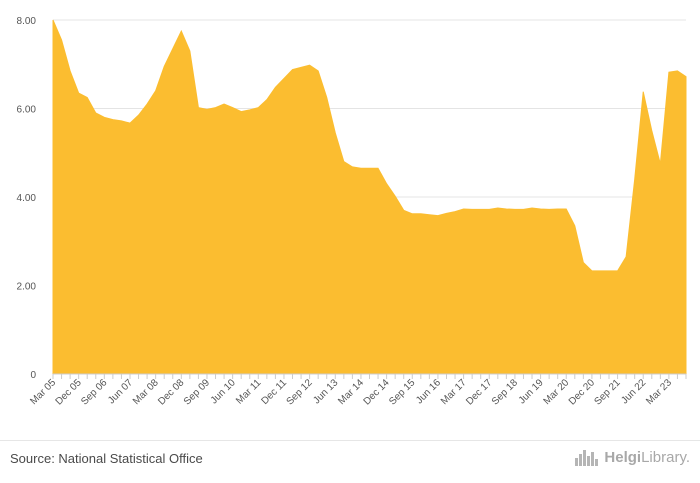 The image size is (700, 483). Describe the element at coordinates (27, 21) in the screenshot. I see `y-tick-label: 8.00` at that location.